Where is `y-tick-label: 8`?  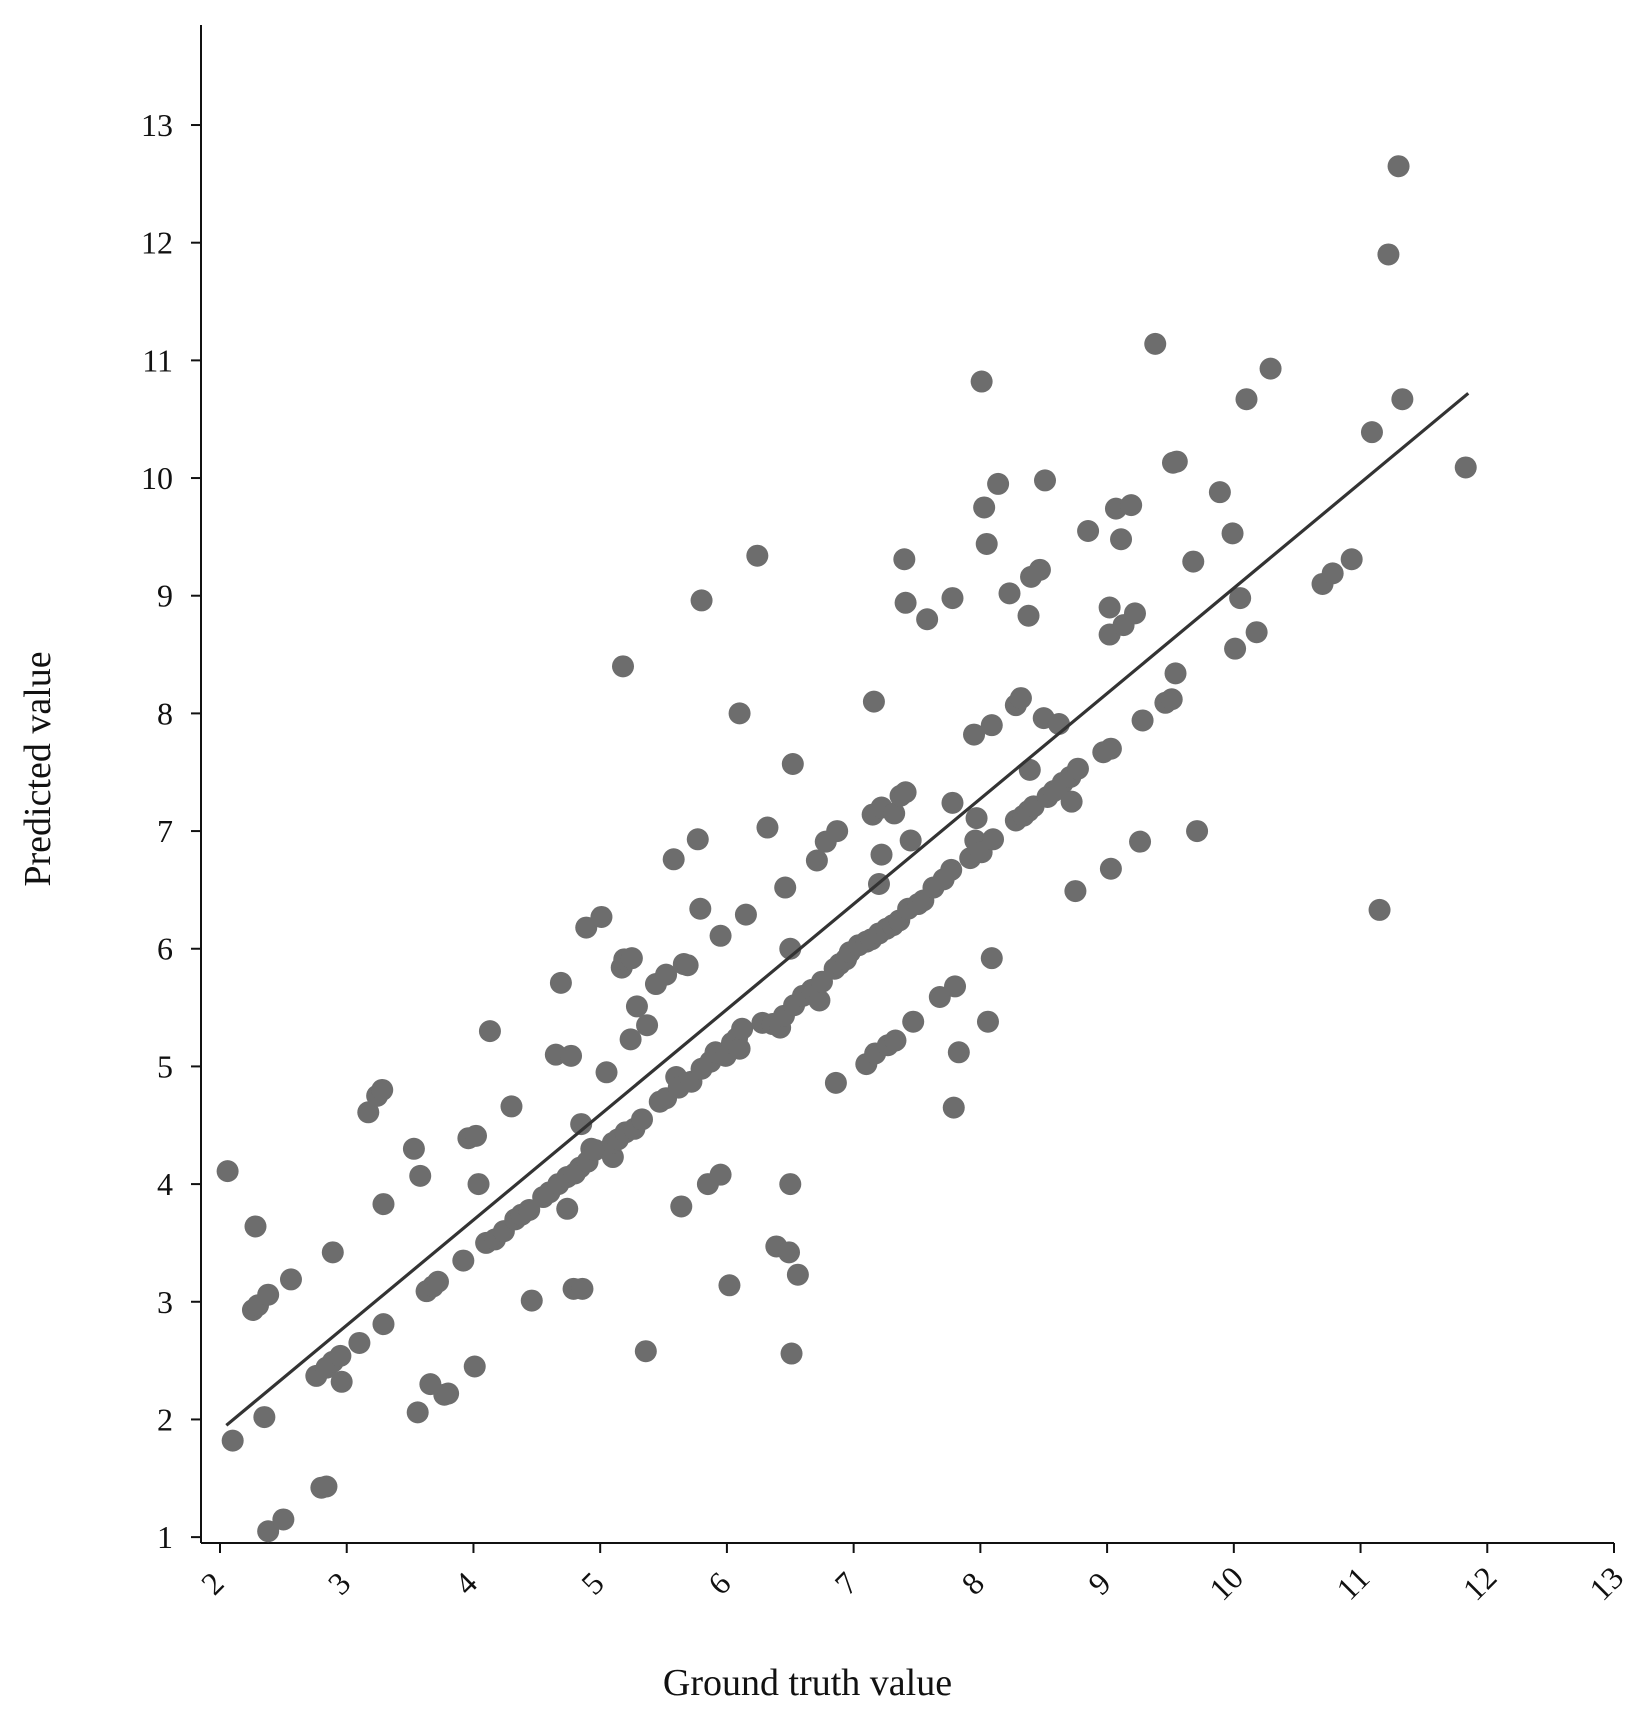 y-tick-label: 8 is located at coordinates (165, 713).